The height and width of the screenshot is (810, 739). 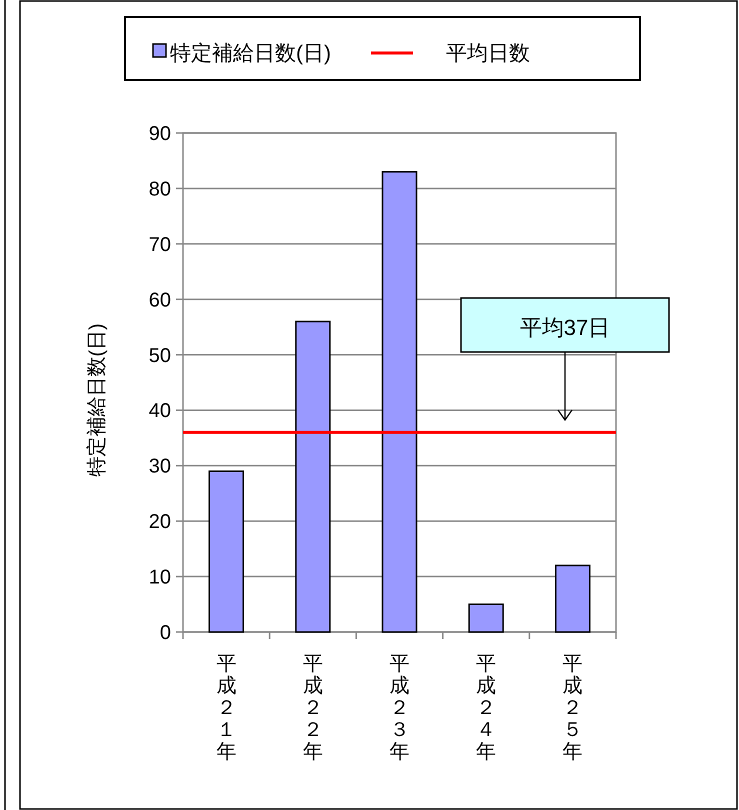 What do you see at coordinates (165, 633) in the screenshot?
I see `y-tick-label: 0` at bounding box center [165, 633].